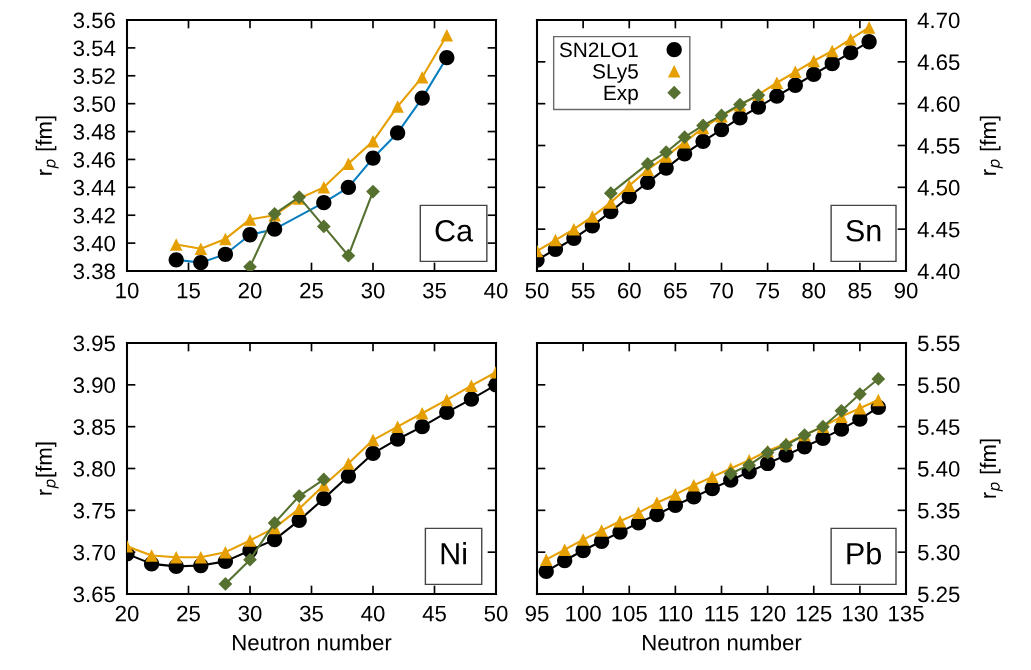  I want to click on x-tick-label: 75, so click(768, 290).